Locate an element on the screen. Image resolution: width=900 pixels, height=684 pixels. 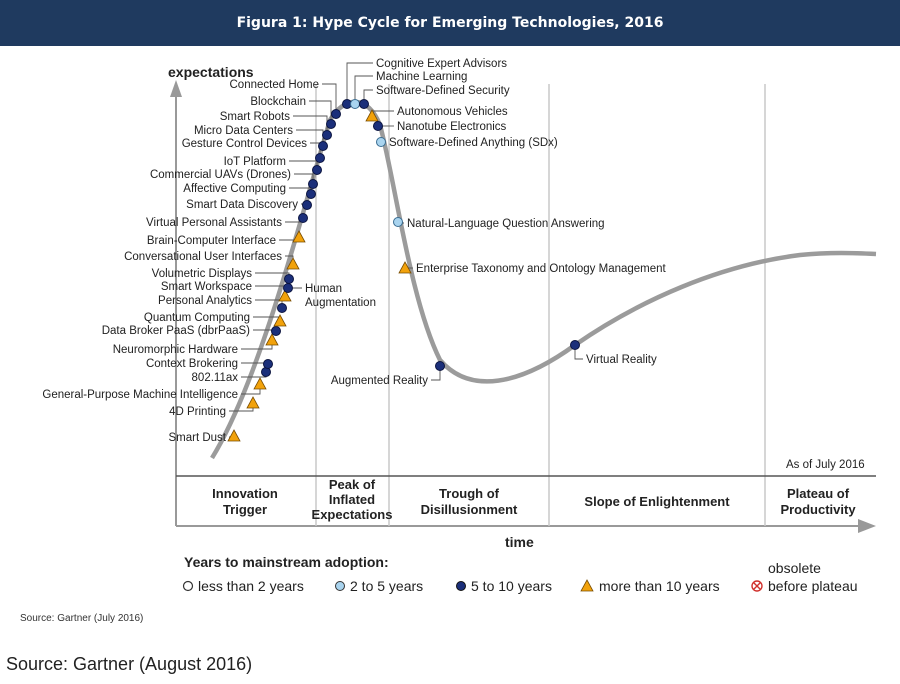
marker-context-brokering is located at coordinates (268, 364).